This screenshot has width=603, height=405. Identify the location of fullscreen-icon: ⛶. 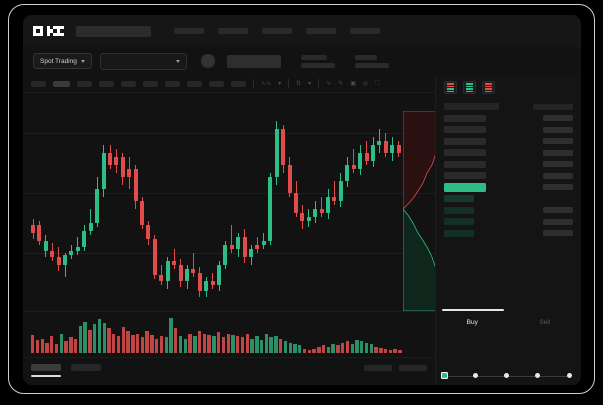
(377, 83).